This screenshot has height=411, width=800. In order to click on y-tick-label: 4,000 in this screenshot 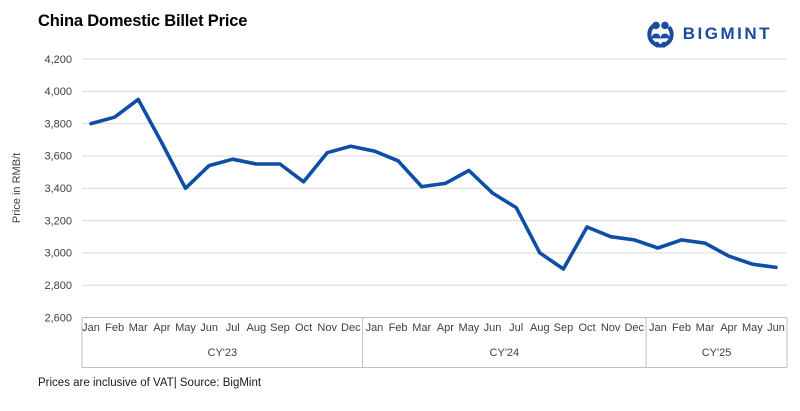, I will do `click(58, 92)`.